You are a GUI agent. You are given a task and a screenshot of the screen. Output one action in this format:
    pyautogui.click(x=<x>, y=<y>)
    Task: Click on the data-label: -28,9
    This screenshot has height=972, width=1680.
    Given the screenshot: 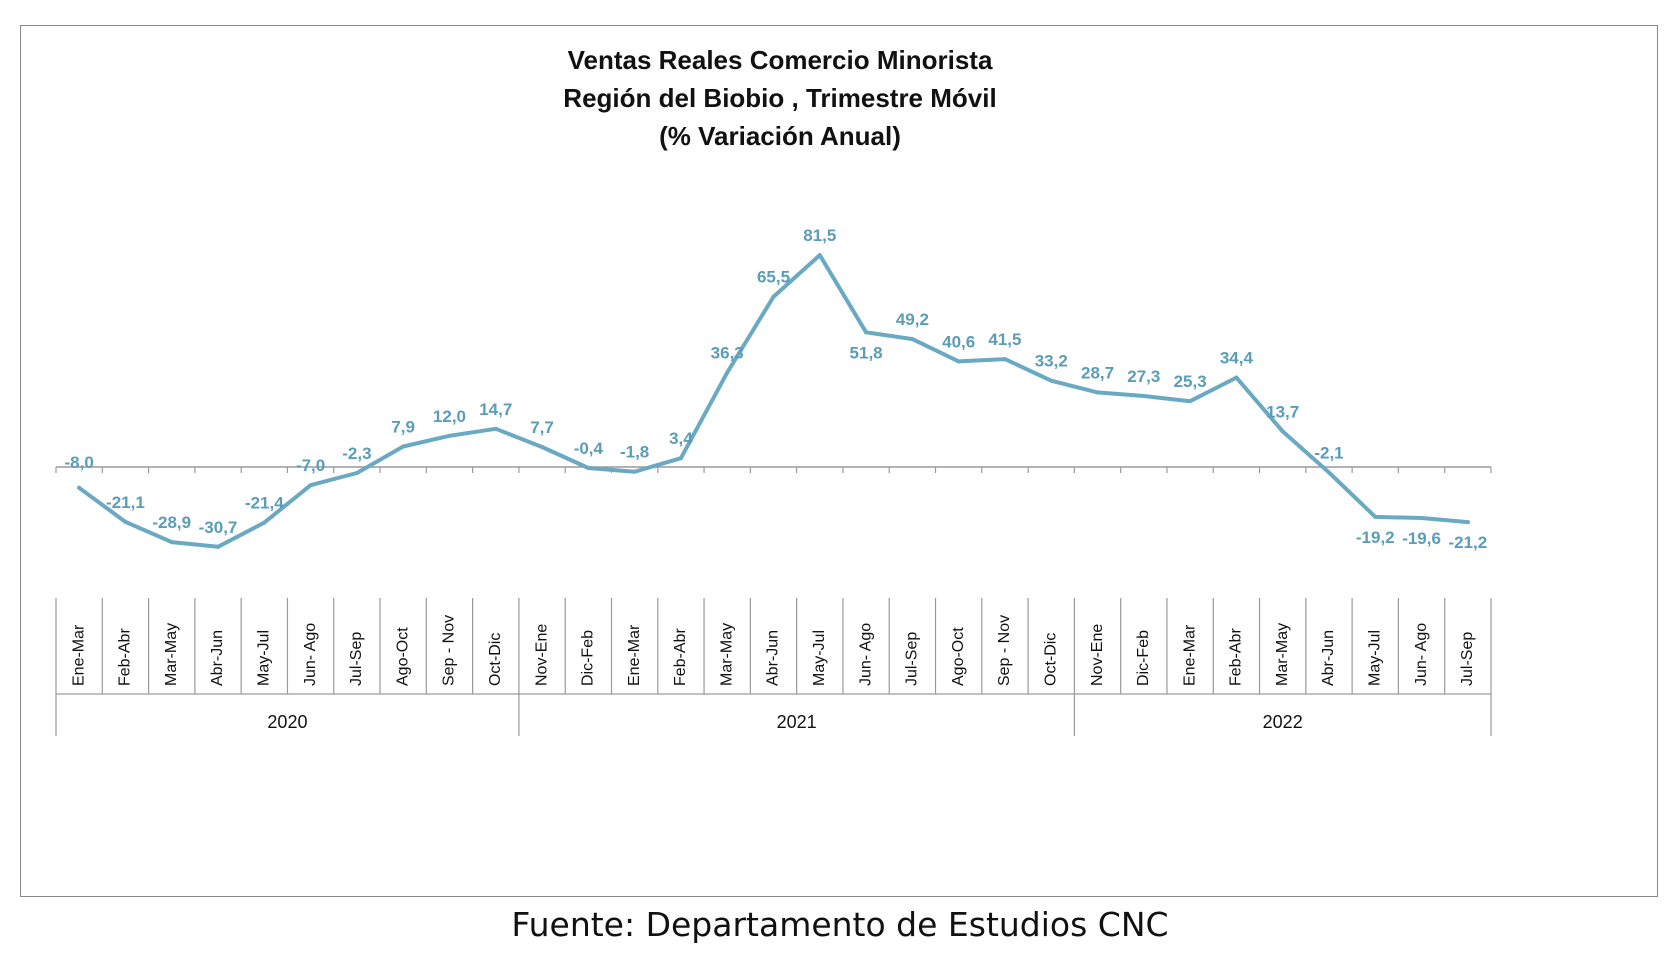 What is the action you would take?
    pyautogui.click(x=171, y=522)
    